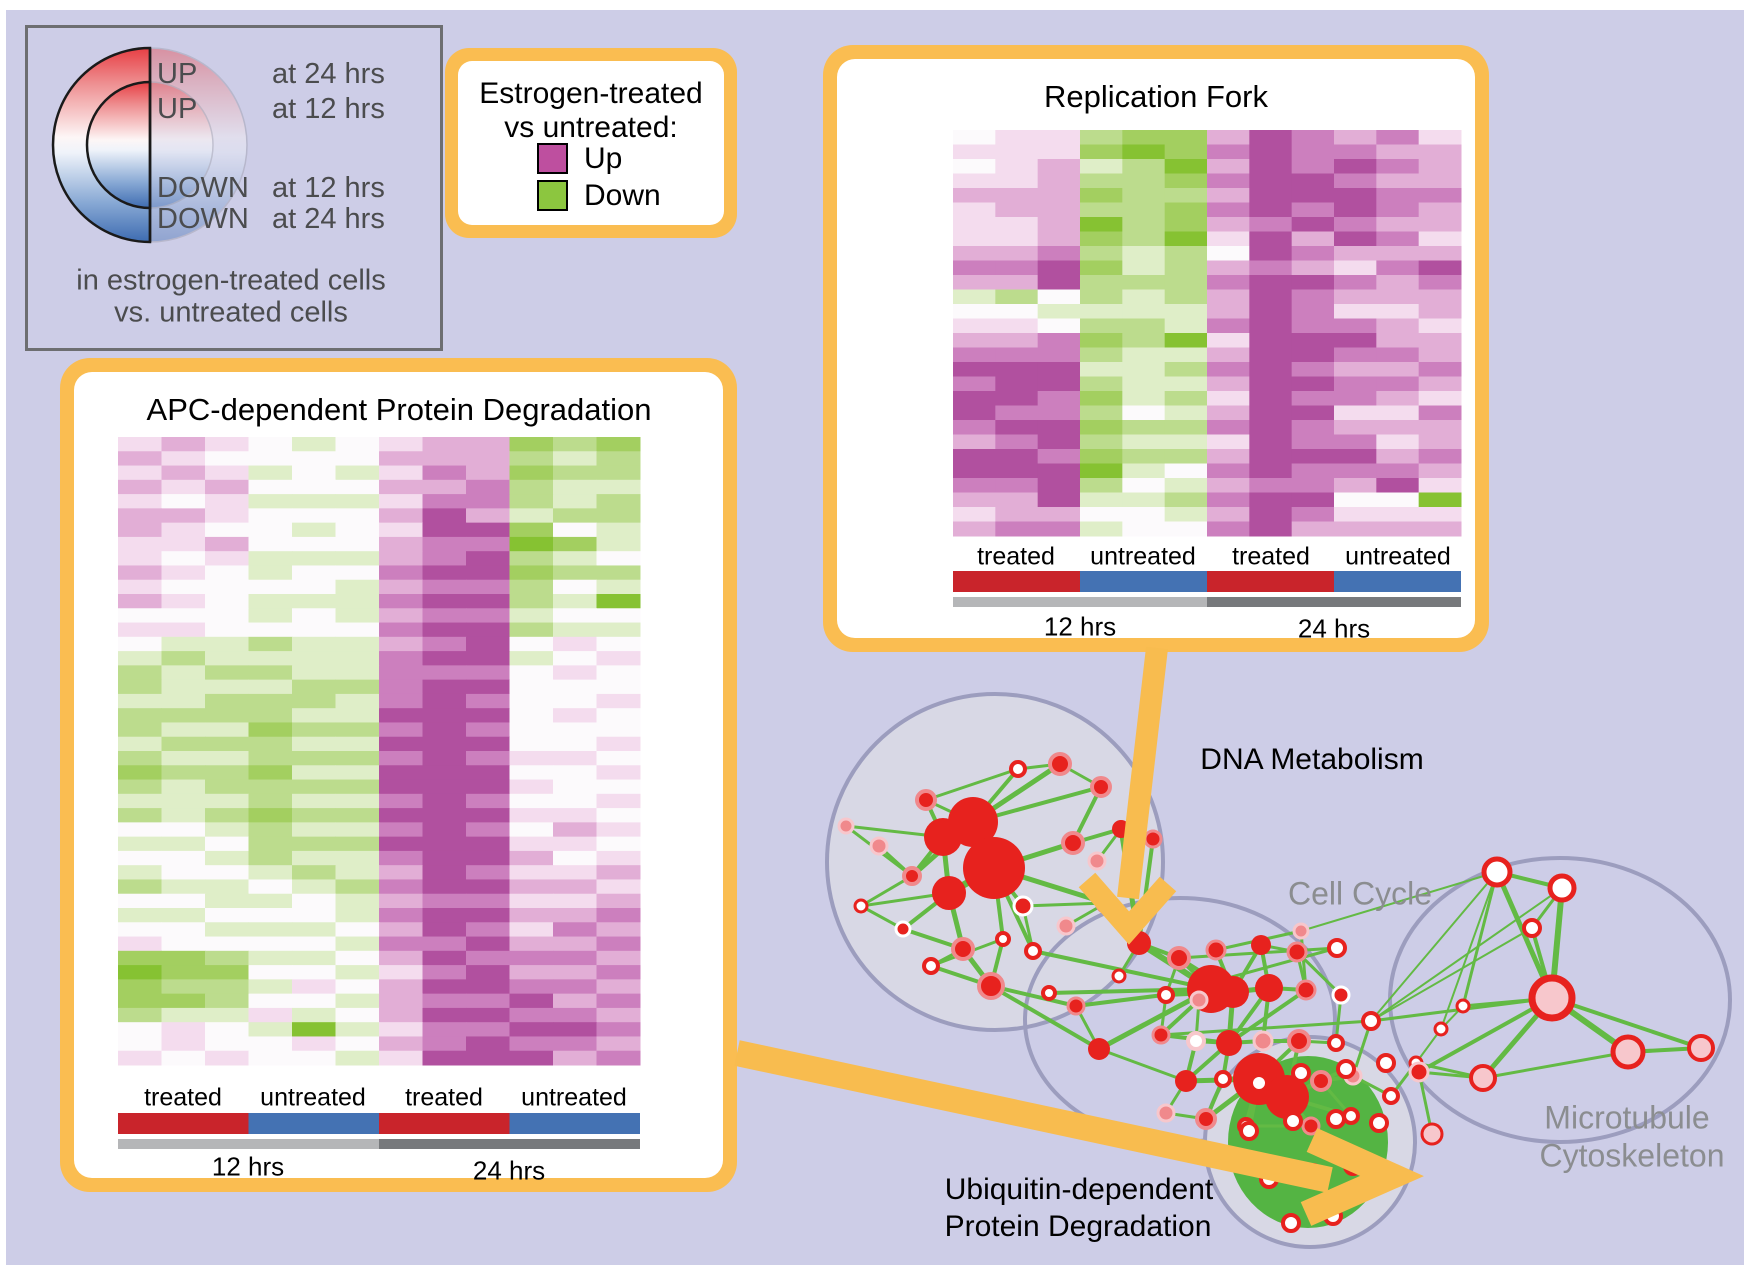 Image resolution: width=1750 pixels, height=1279 pixels. I want to click on estrogen-legend-title1: Estrogen-treated, so click(591, 93).